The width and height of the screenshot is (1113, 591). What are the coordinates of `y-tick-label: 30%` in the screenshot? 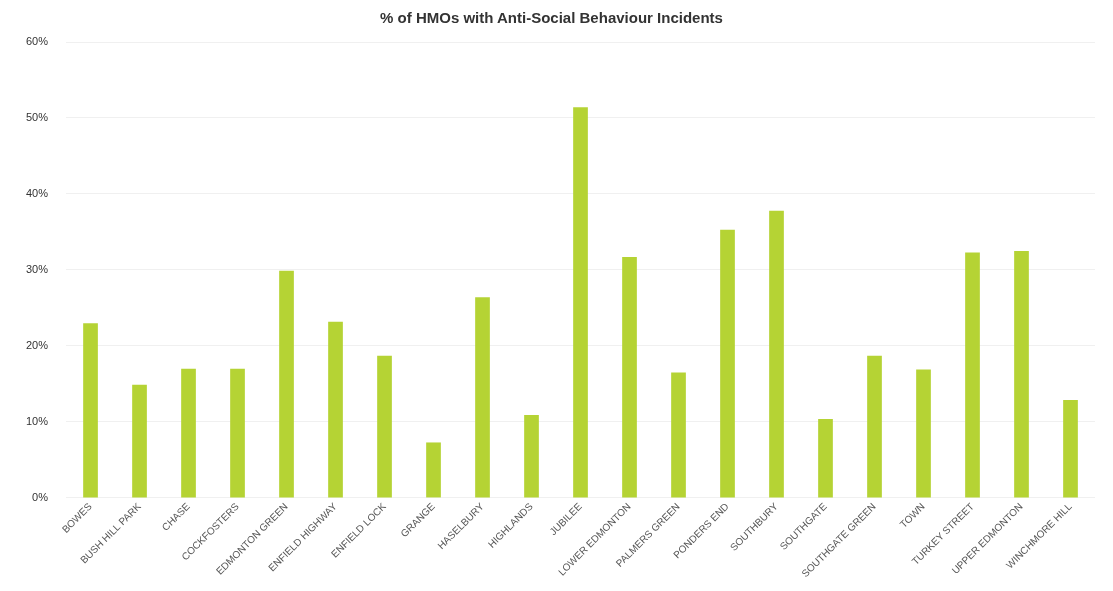 It's located at (37, 269).